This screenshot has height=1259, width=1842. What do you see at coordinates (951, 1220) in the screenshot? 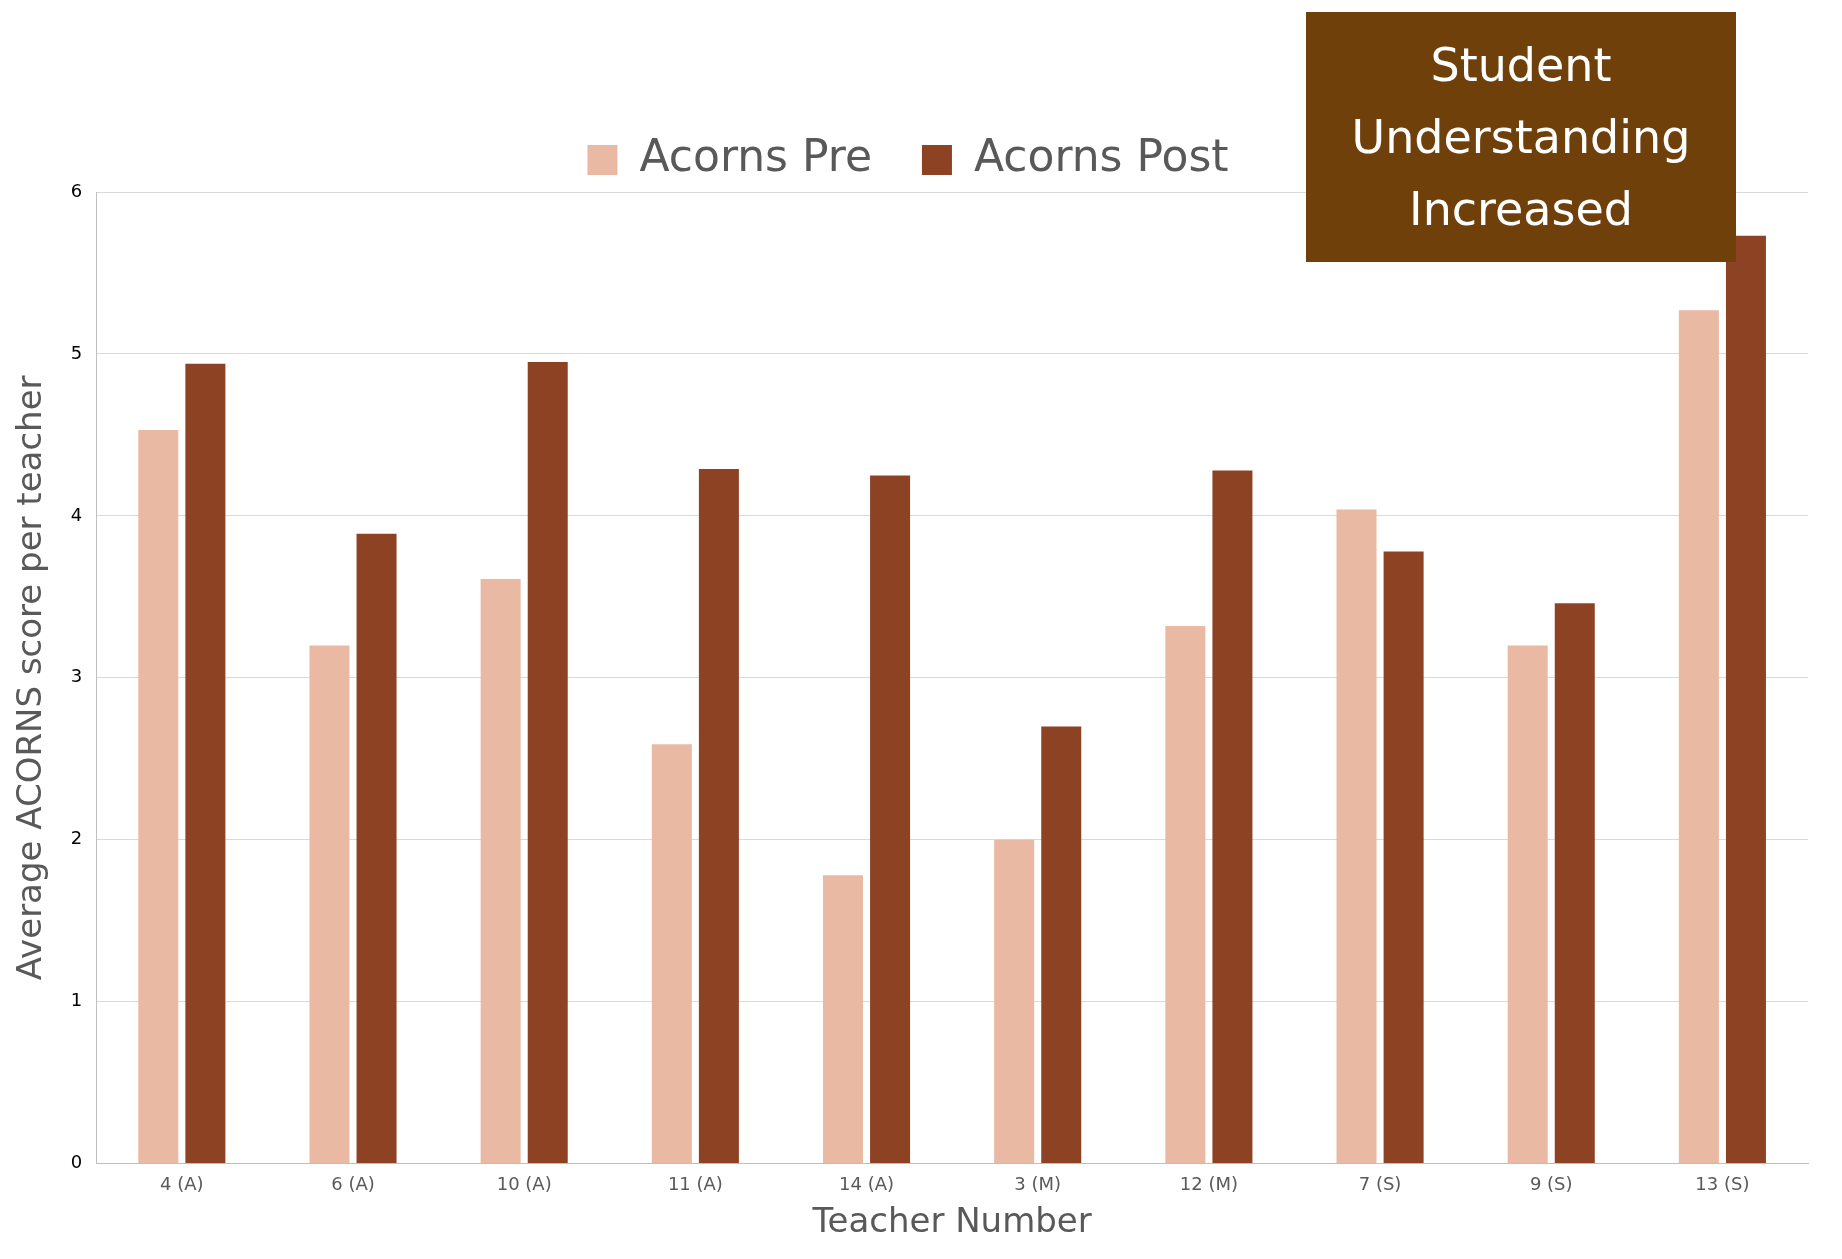
I see `x-axis-title: Teacher Number` at bounding box center [951, 1220].